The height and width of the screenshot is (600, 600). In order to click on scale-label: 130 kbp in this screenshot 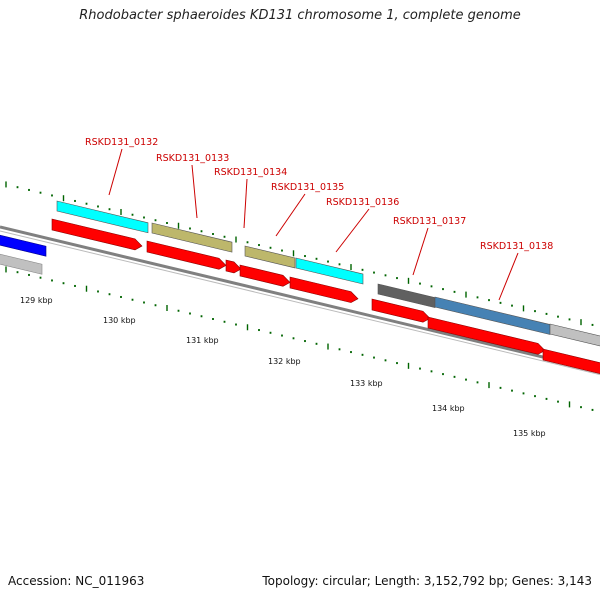, I will do `click(119, 320)`.